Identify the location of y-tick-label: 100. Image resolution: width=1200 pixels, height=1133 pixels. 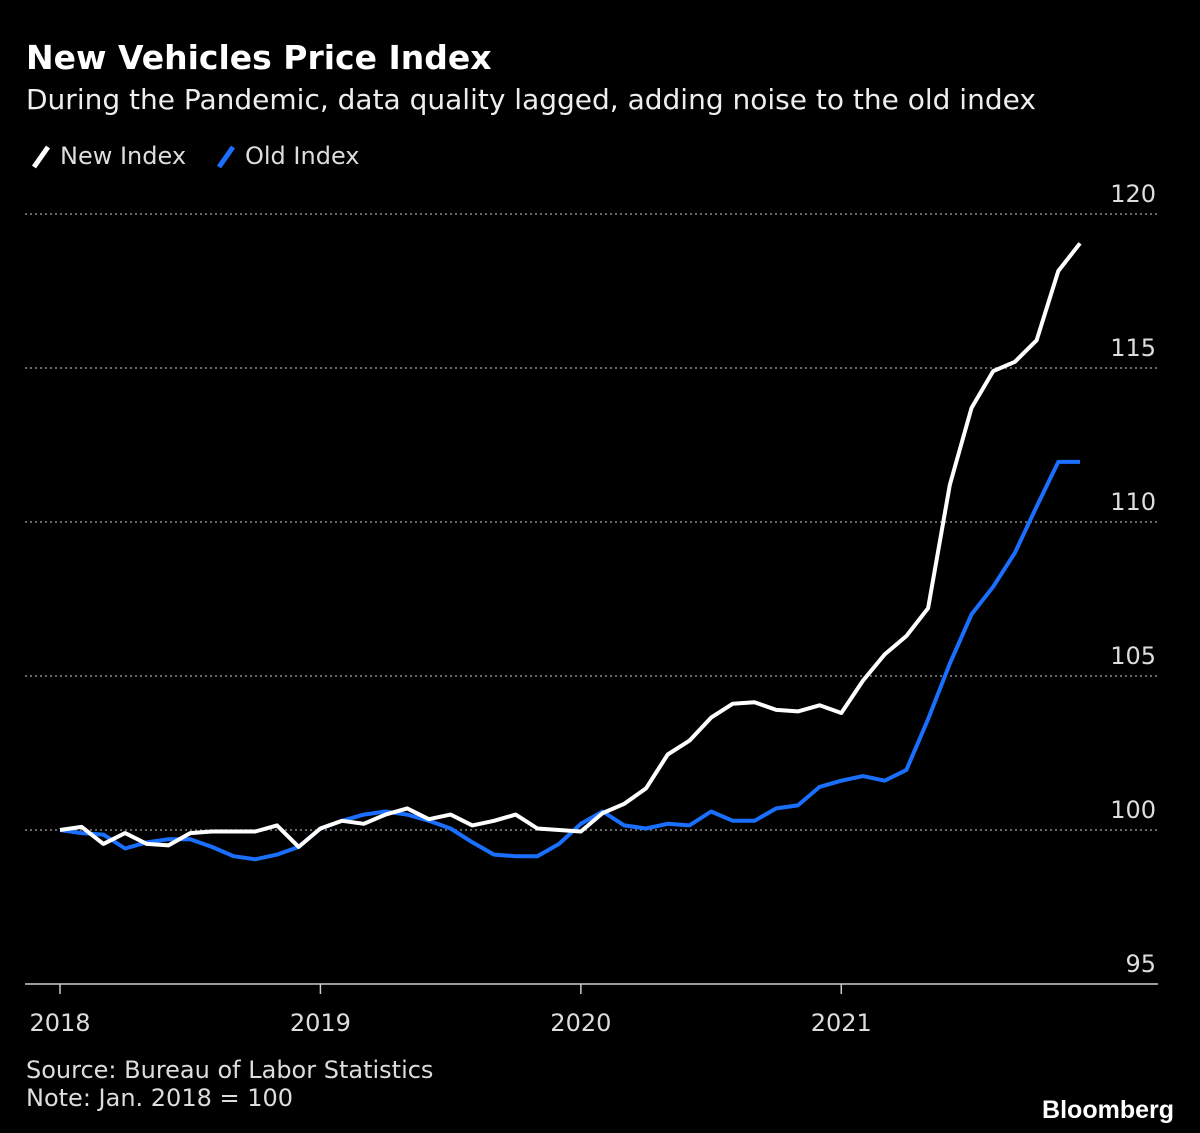
(1133, 810).